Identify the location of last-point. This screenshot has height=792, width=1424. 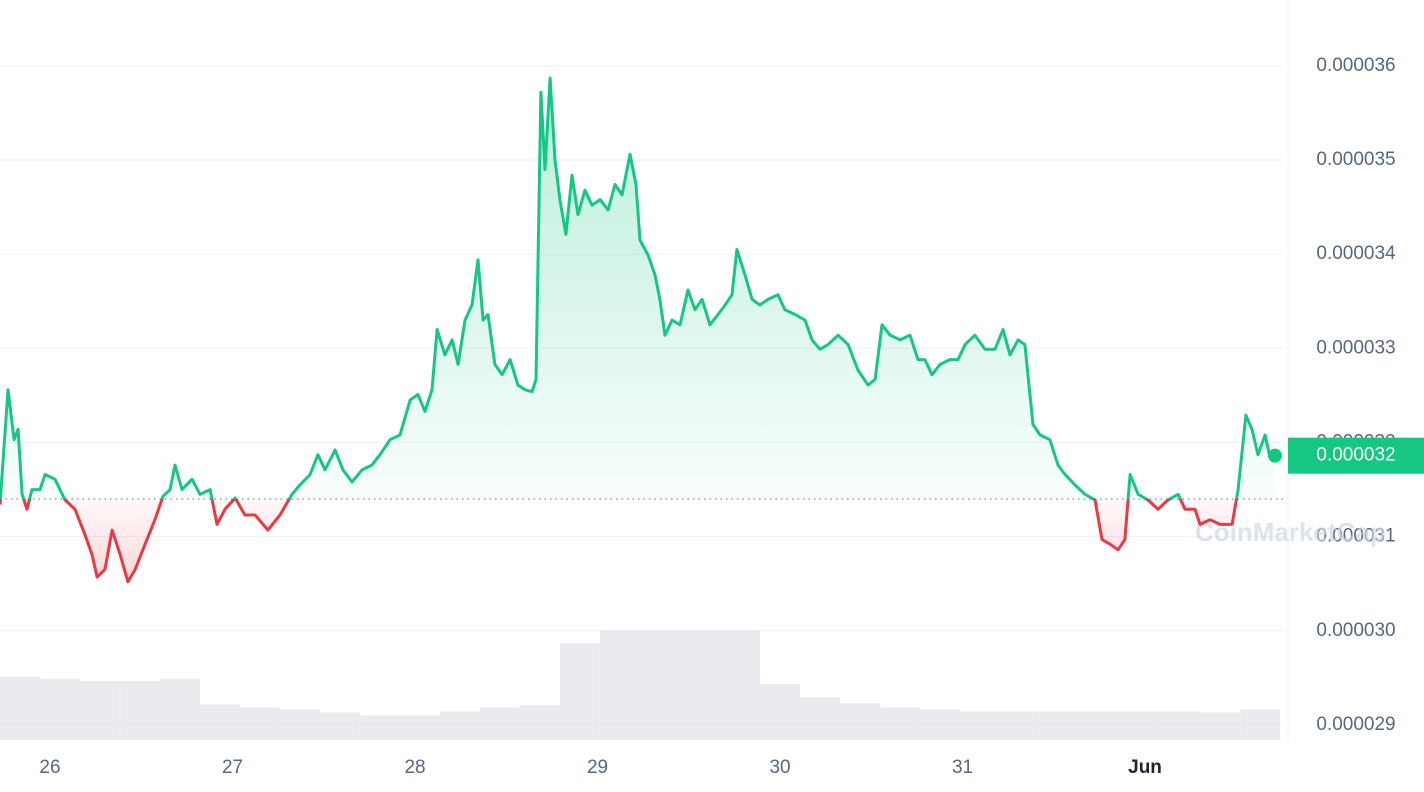
(1274, 455).